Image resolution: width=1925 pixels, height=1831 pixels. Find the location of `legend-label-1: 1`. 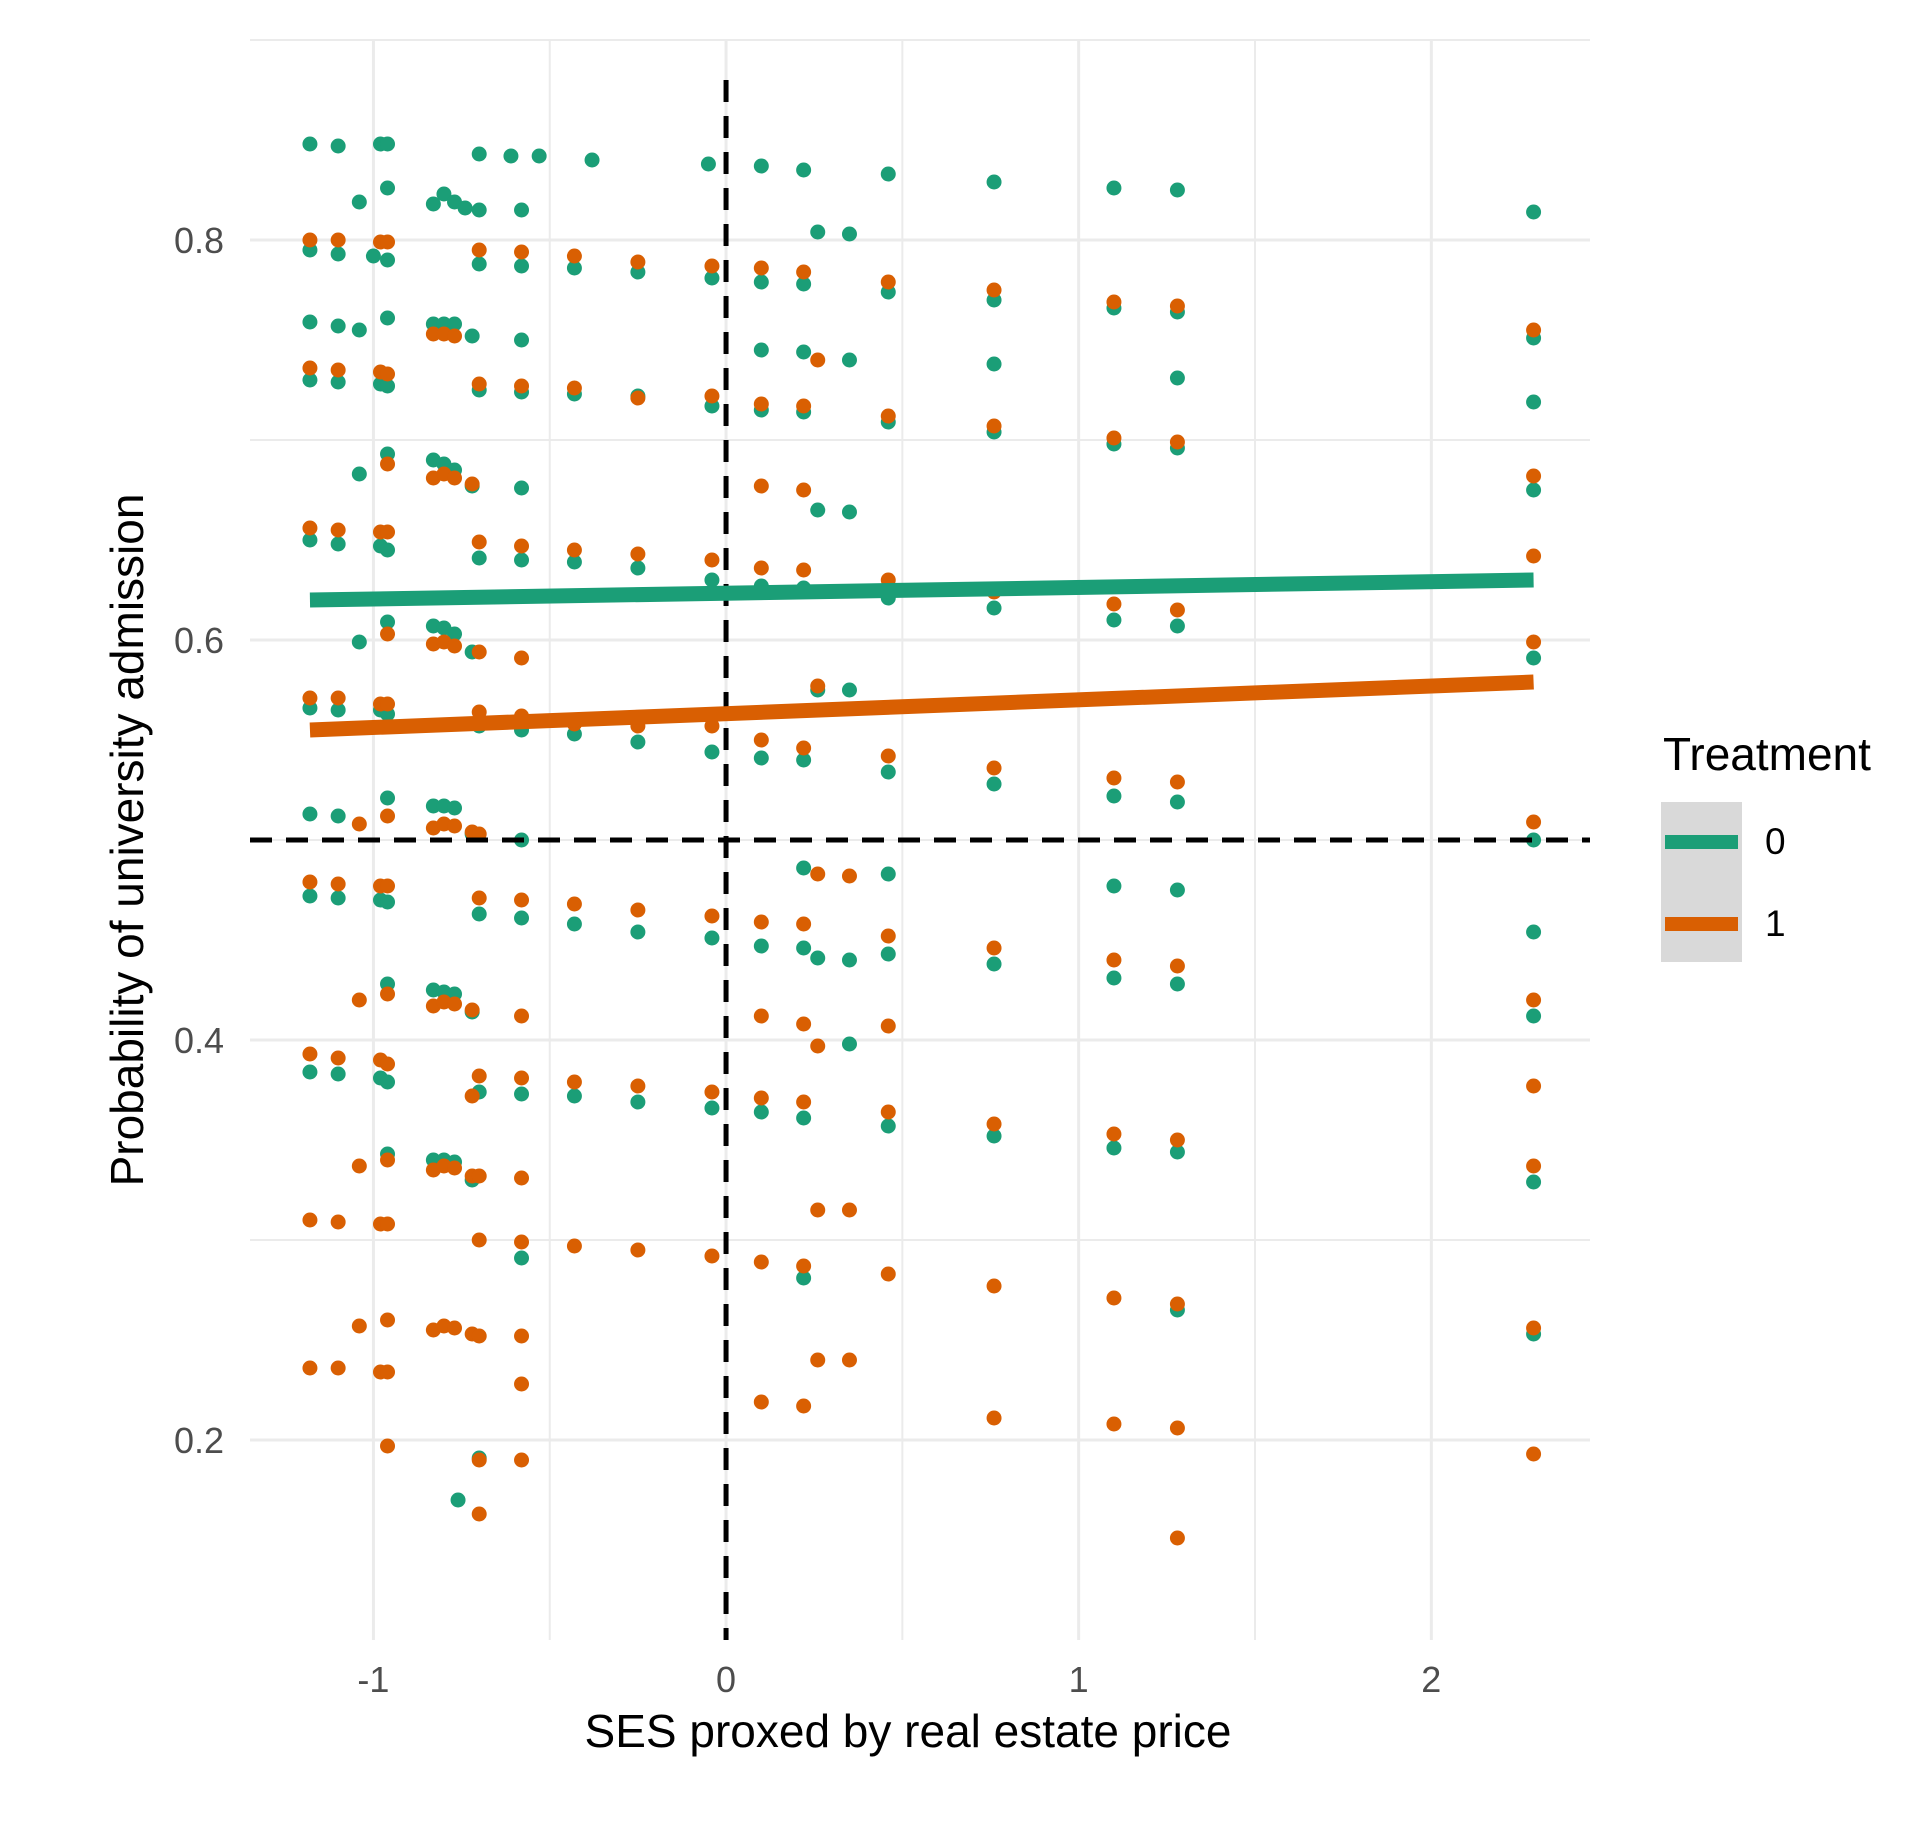

legend-label-1: 1 is located at coordinates (1775, 923).